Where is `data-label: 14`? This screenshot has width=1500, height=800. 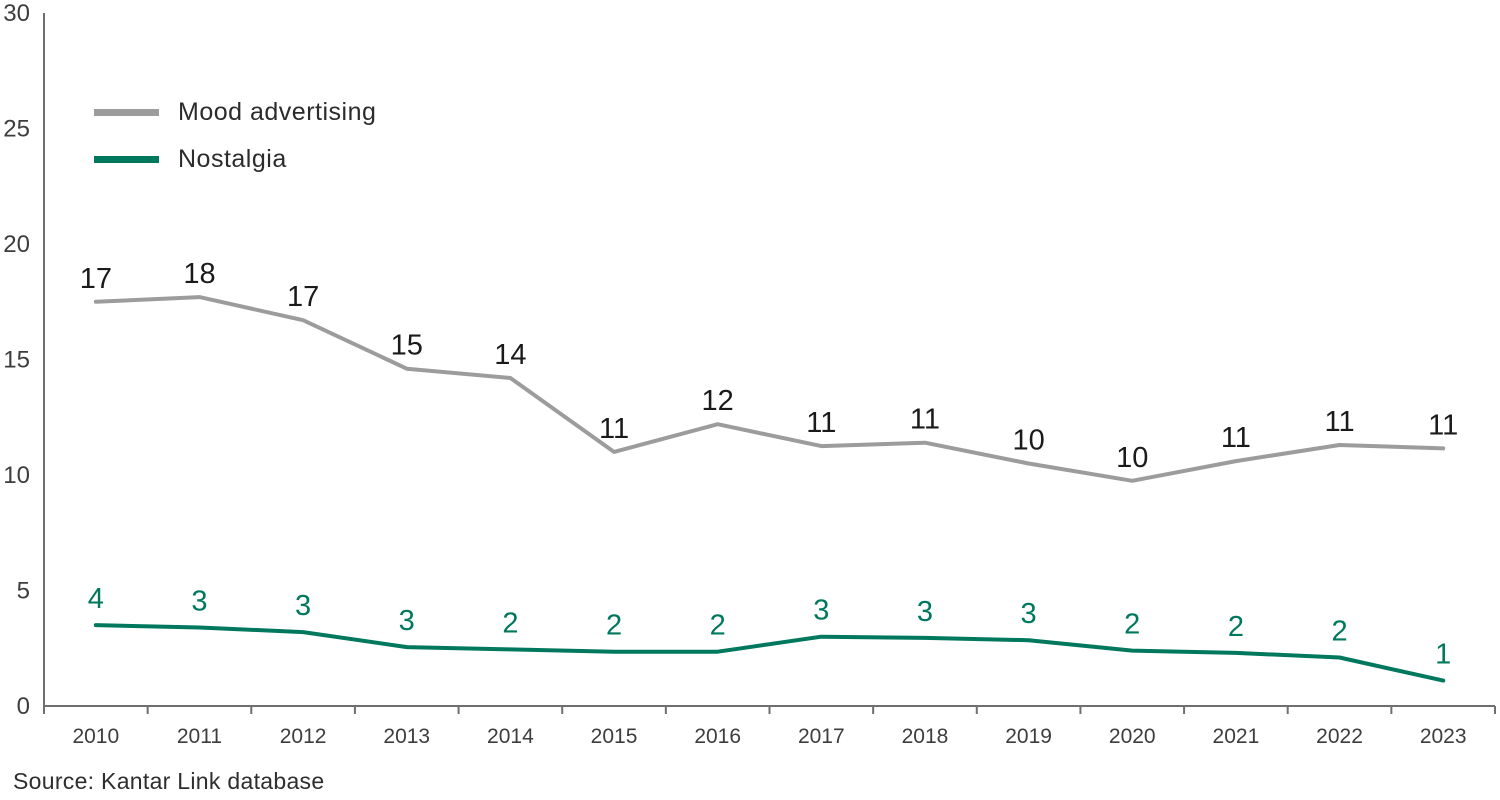 data-label: 14 is located at coordinates (510, 355).